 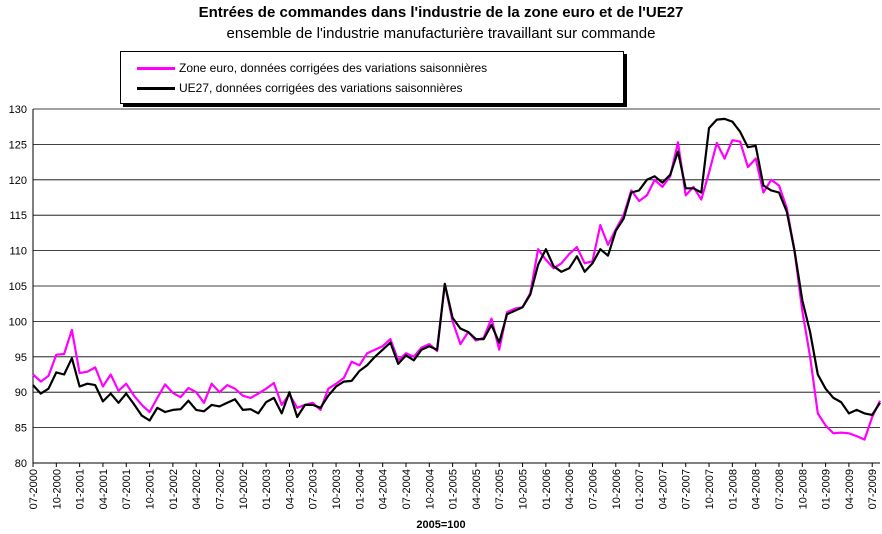 I want to click on x-axis-label: 2005=100, so click(x=441, y=525).